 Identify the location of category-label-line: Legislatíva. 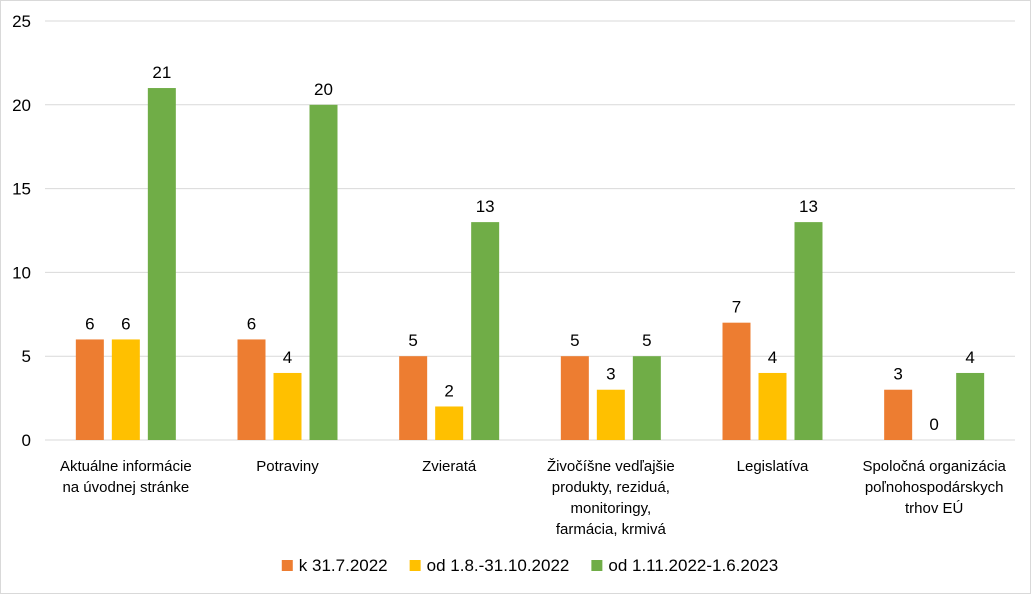
(773, 466).